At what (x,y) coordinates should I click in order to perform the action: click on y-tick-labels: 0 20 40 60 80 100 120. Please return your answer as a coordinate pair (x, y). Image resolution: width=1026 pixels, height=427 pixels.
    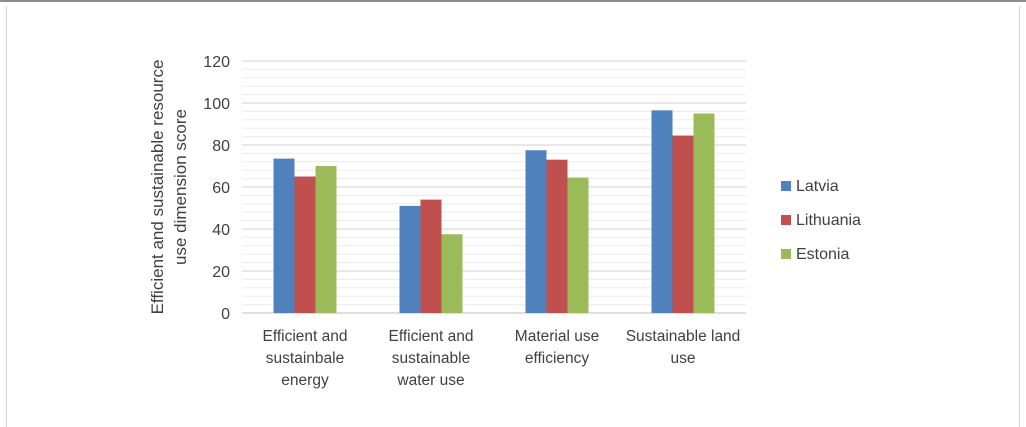
    Looking at the image, I should click on (216, 188).